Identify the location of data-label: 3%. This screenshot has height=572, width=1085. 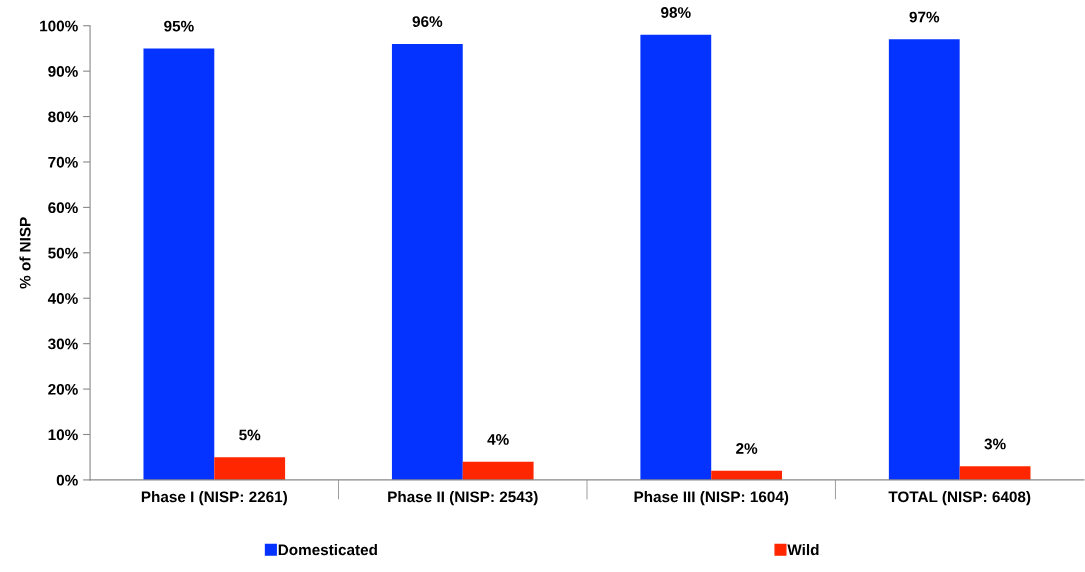
(995, 444).